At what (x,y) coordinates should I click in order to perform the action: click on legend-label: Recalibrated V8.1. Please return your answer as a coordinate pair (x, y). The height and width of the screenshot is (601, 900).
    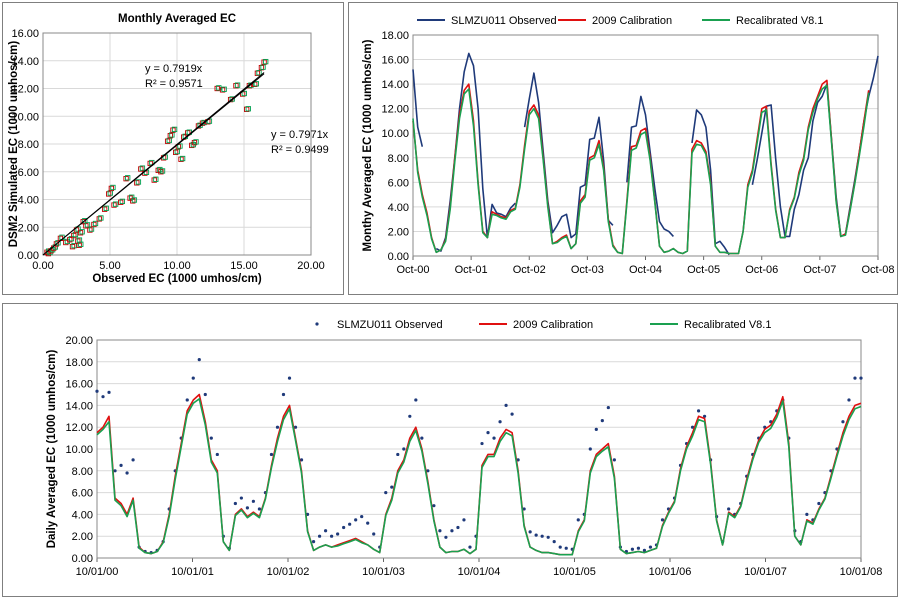
    Looking at the image, I should click on (727, 325).